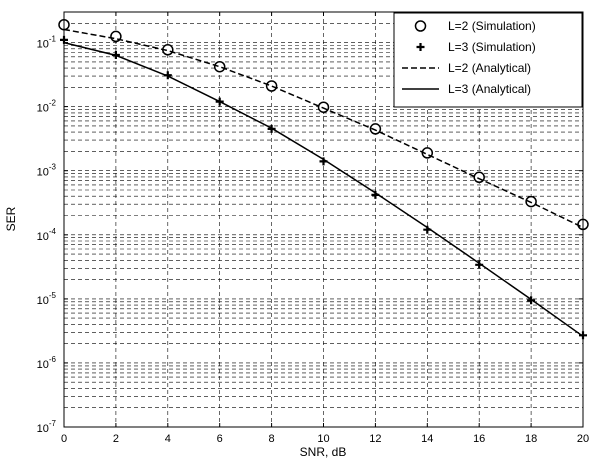 The image size is (592, 468). Describe the element at coordinates (323, 452) in the screenshot. I see `x-axis-label: SNR, dB` at that location.